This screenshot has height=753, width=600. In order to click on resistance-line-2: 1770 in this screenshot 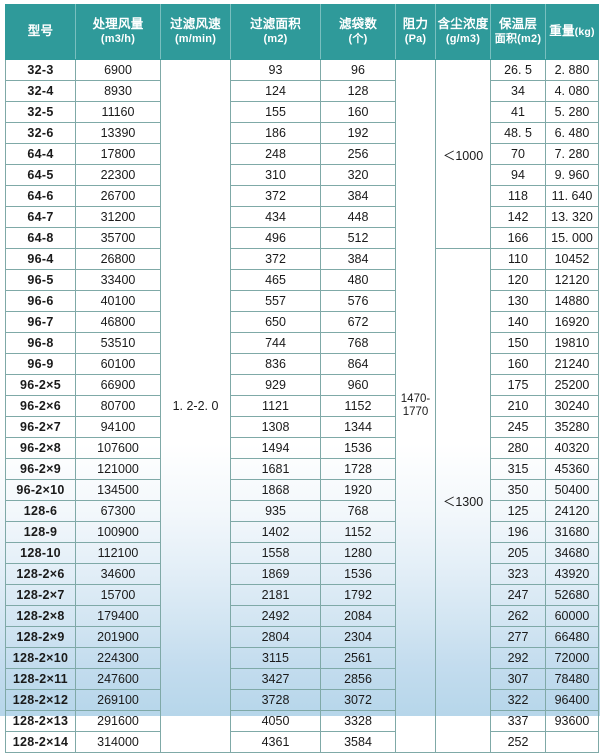, I will do `click(415, 412)`.